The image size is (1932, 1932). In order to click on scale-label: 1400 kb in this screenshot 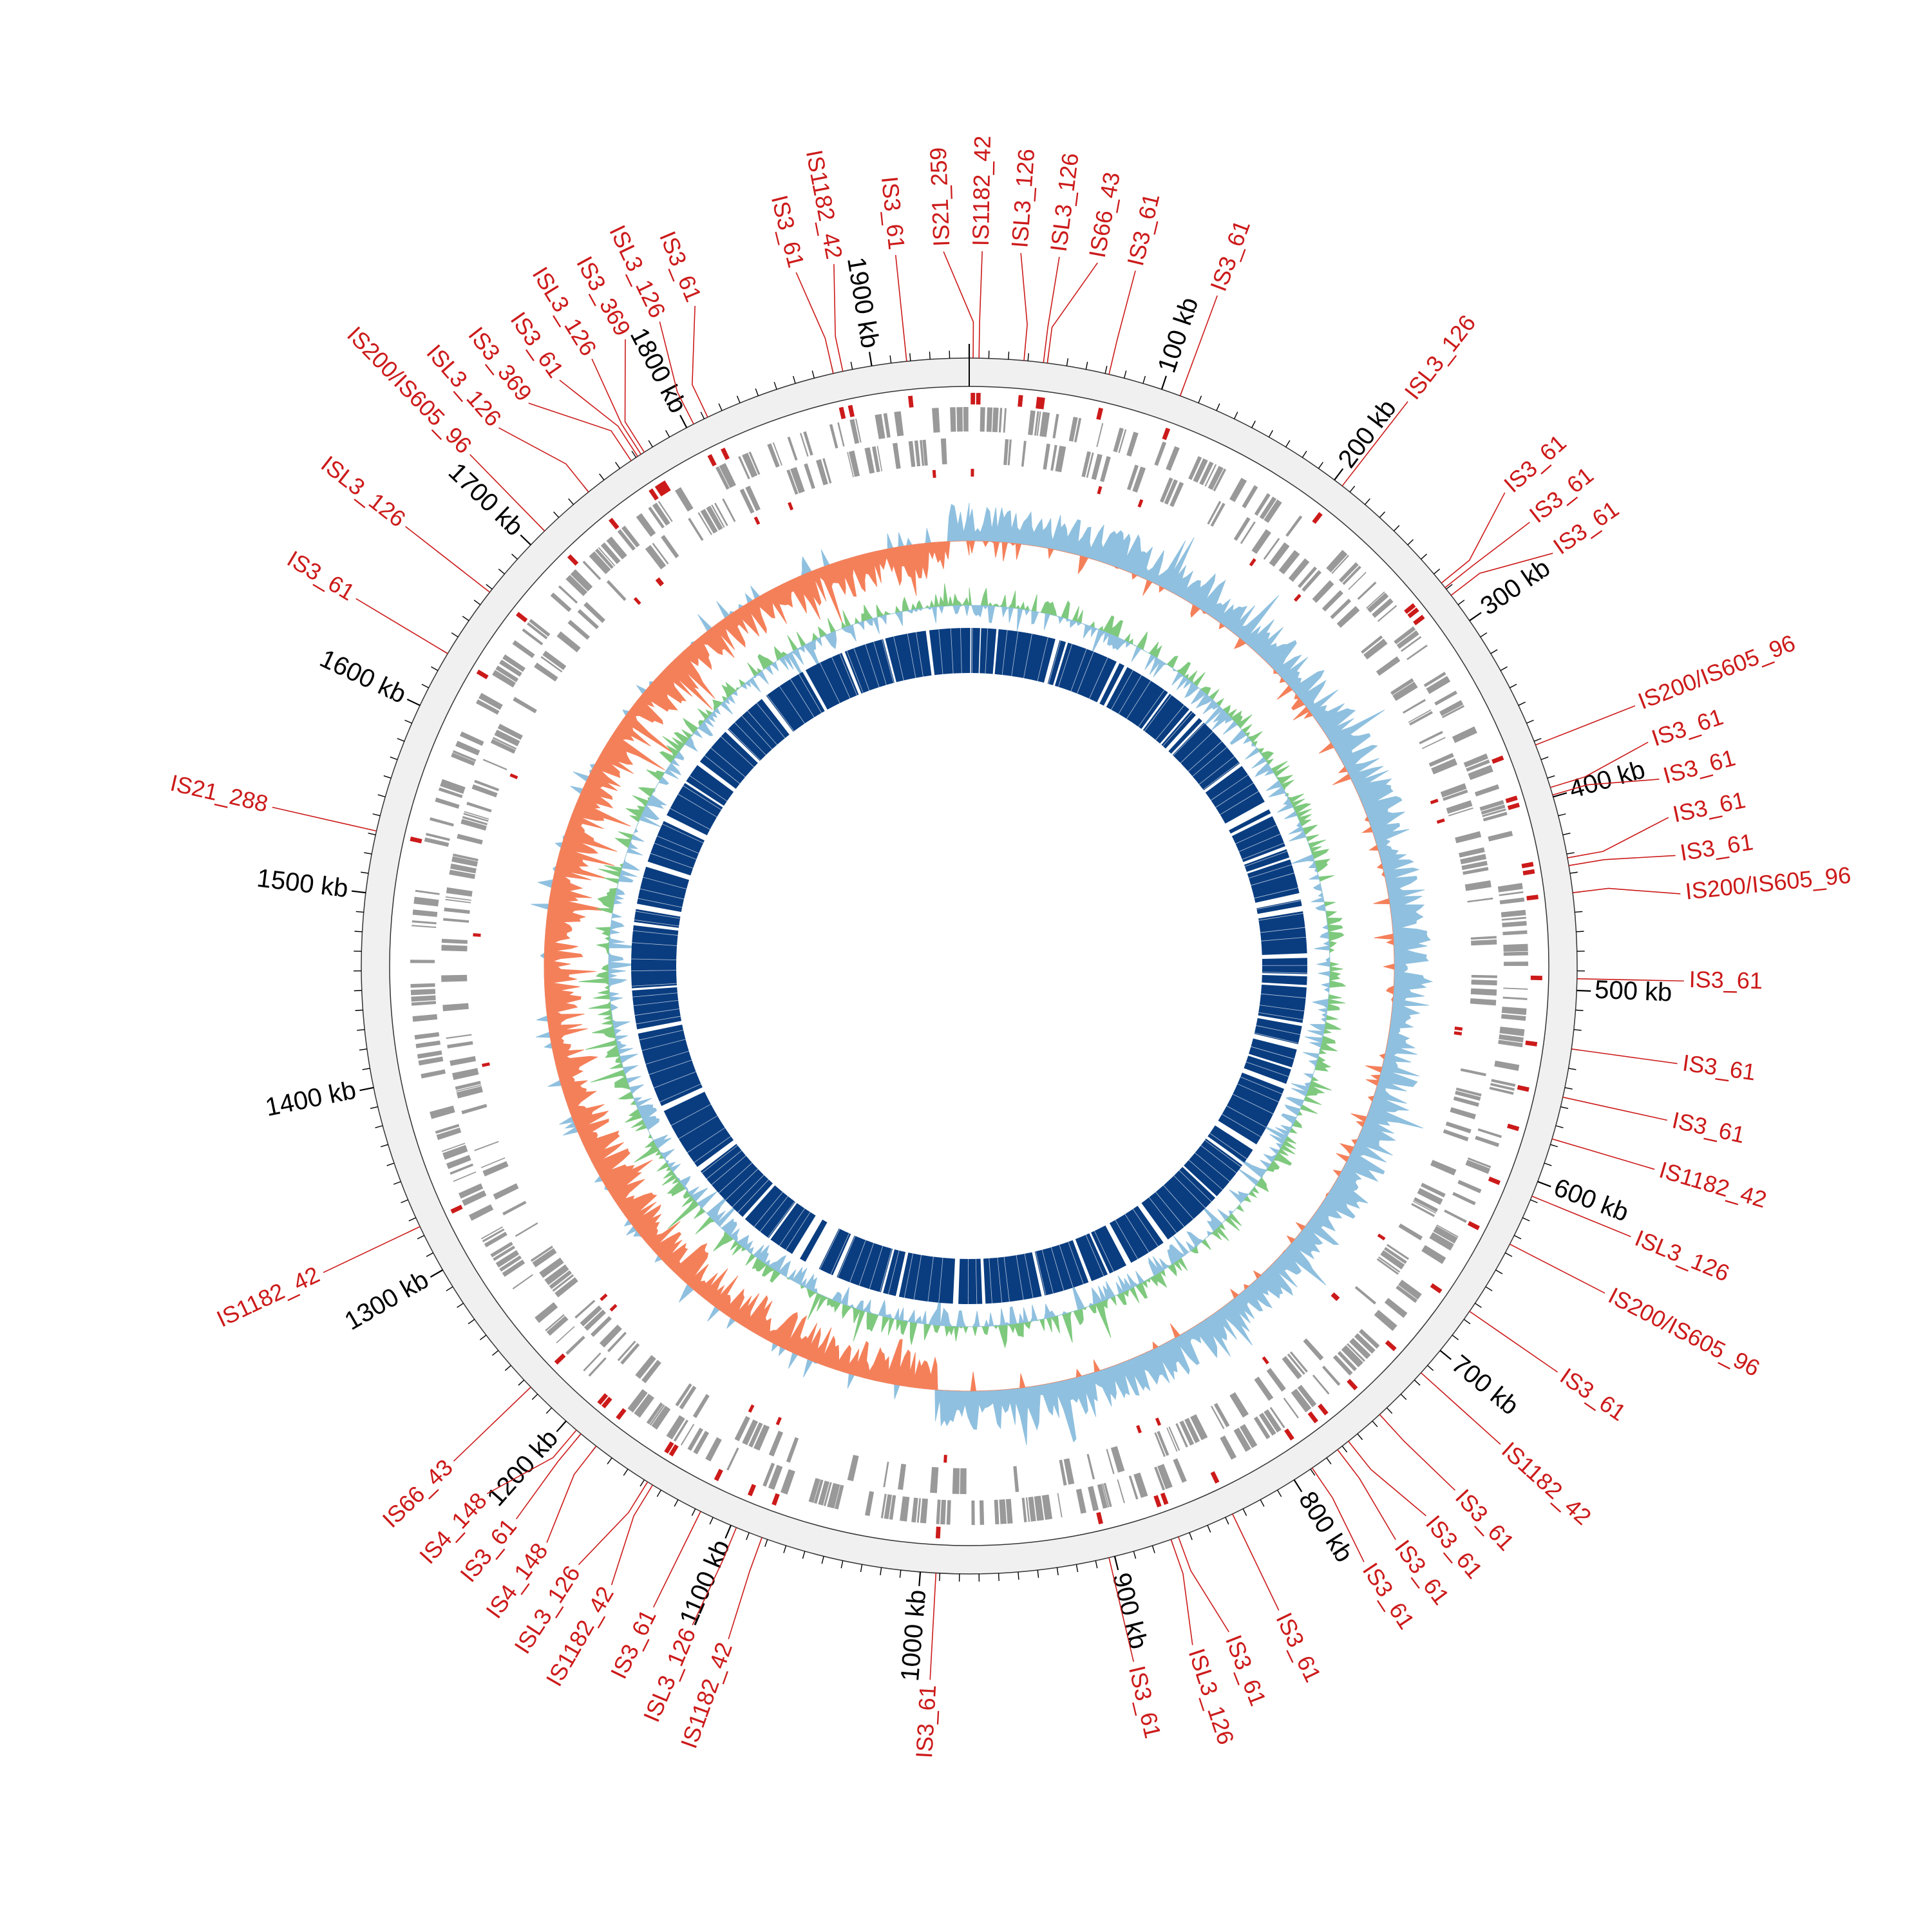, I will do `click(310, 1098)`.